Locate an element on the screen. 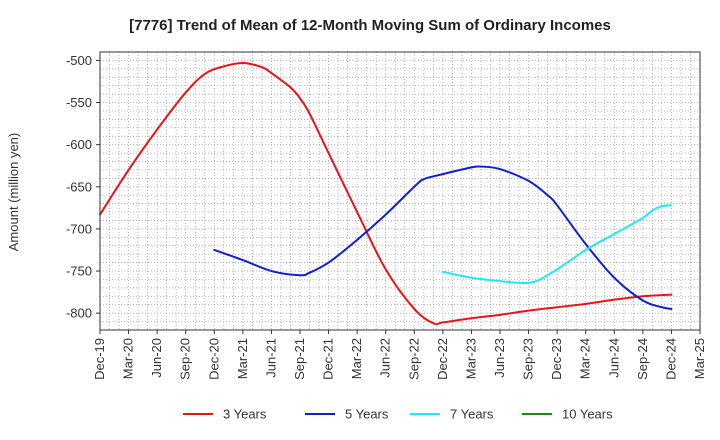 This screenshot has height=440, width=720. x-tick-label: Sep-22 is located at coordinates (413, 359).